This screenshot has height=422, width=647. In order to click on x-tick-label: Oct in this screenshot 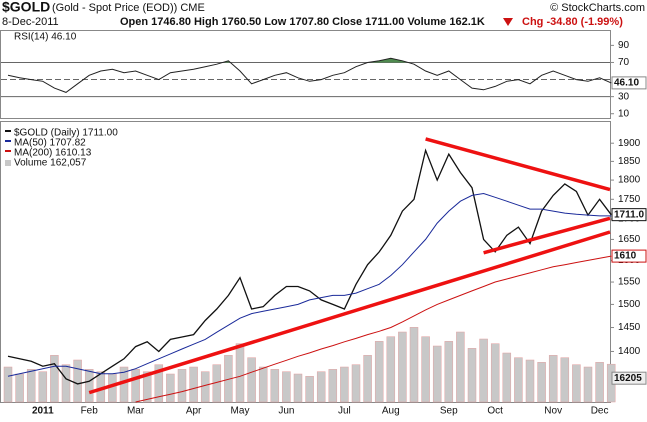, I will do `click(495, 411)`.